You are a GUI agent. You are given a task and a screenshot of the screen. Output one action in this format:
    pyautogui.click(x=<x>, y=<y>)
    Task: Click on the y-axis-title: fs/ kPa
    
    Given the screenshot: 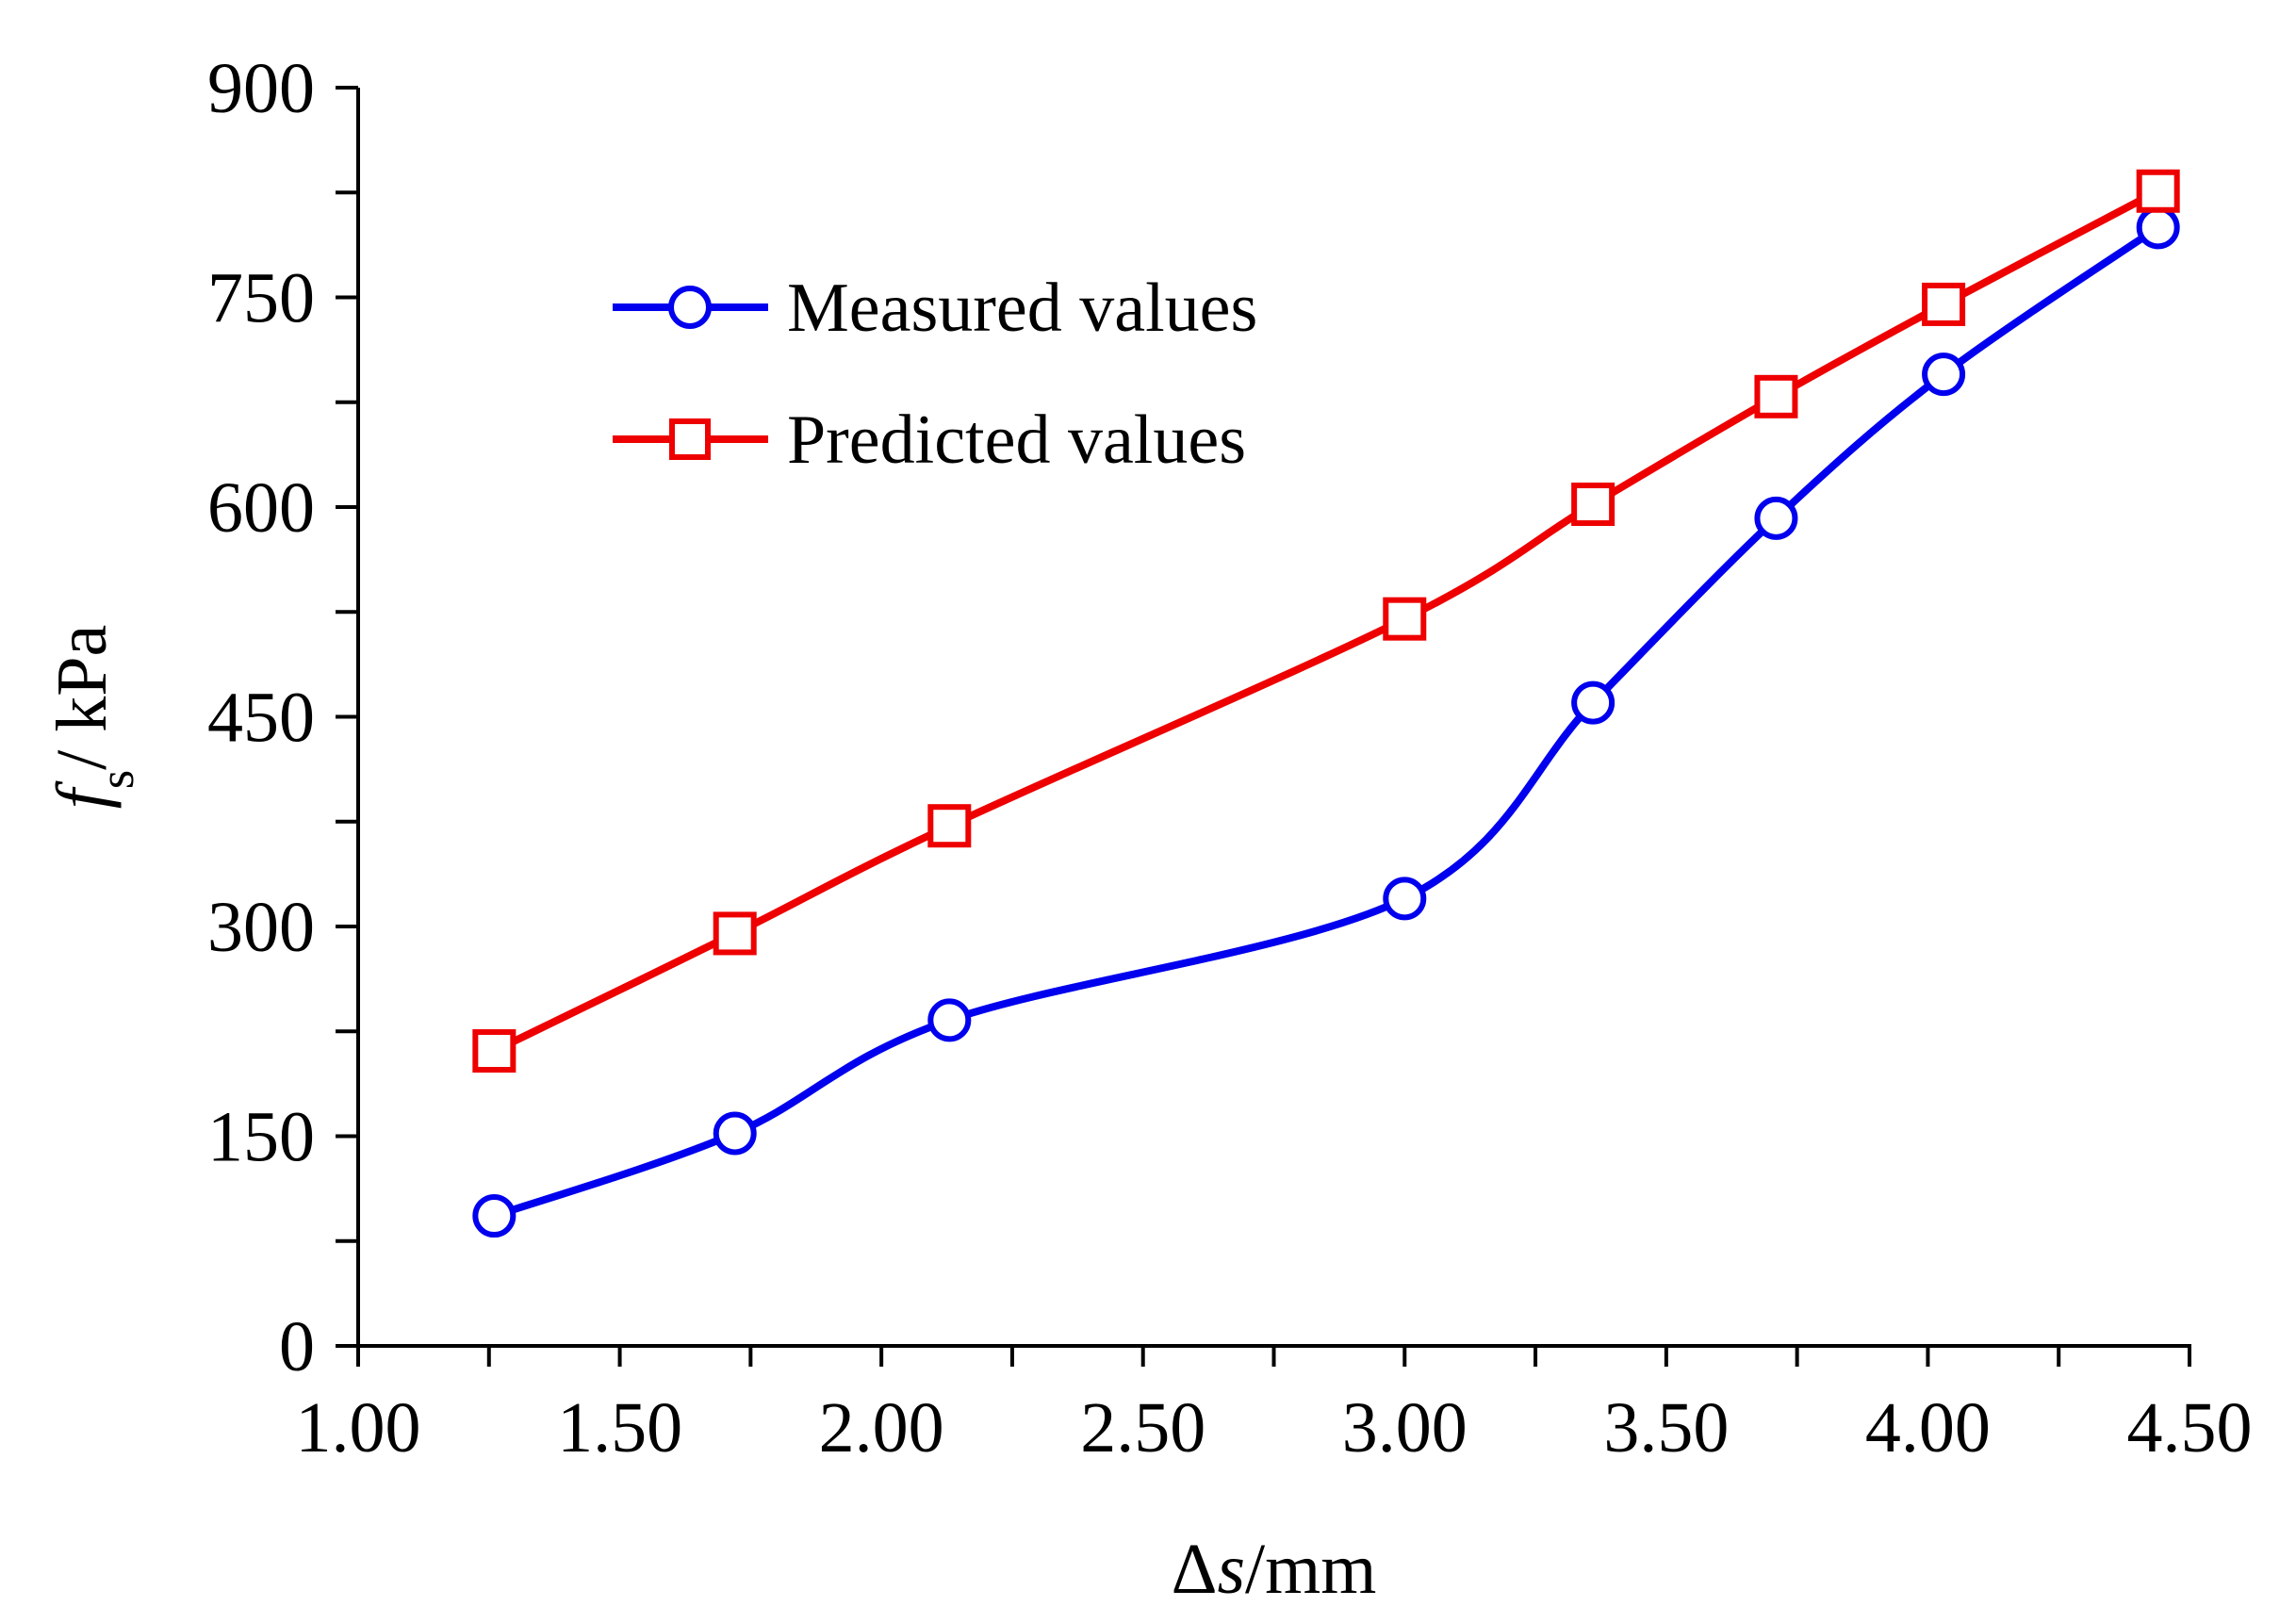 What is the action you would take?
    pyautogui.click(x=93, y=718)
    